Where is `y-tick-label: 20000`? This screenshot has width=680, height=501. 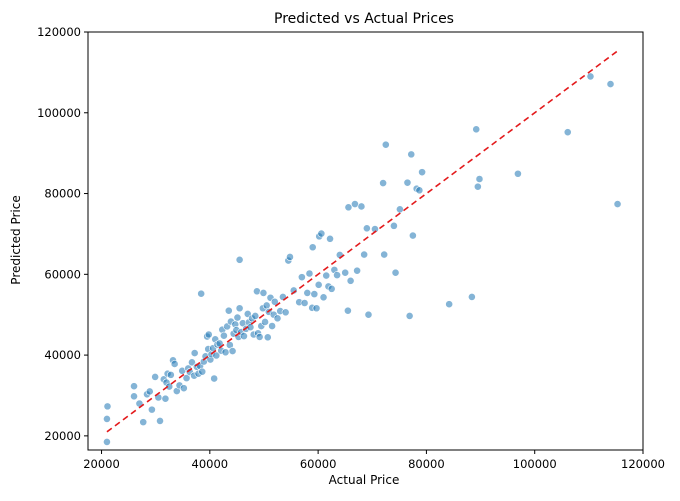
y-tick-label: 20000 is located at coordinates (62, 436).